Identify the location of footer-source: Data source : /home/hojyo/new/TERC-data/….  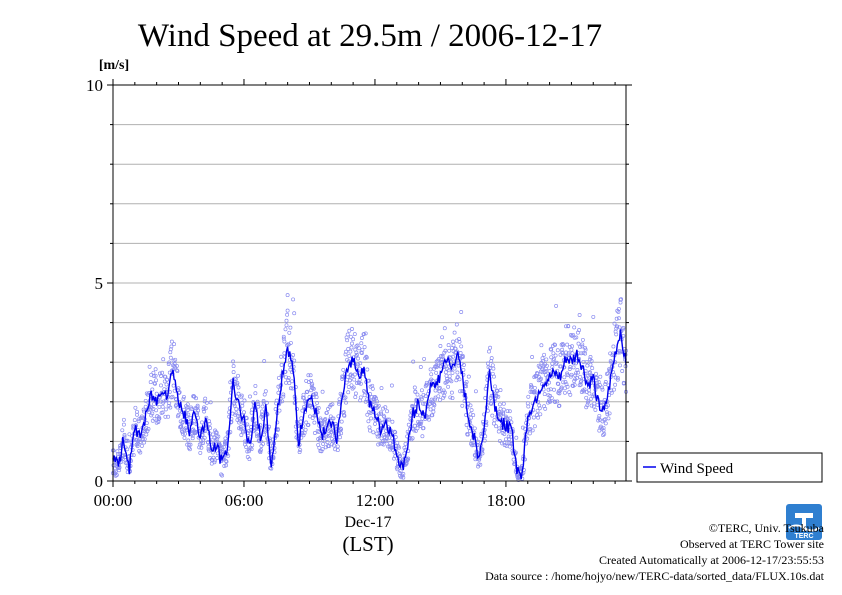
(654, 576).